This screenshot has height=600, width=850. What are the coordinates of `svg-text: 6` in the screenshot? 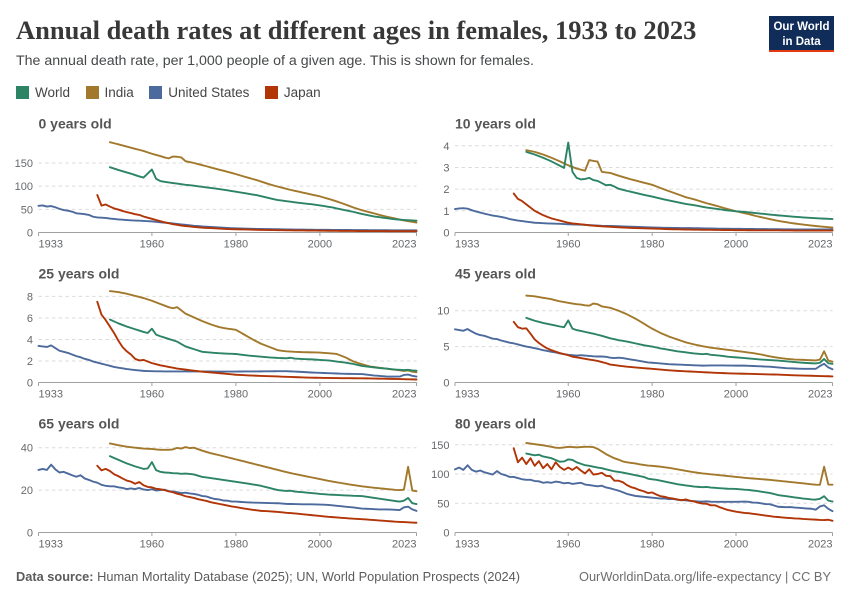 It's located at (30, 319).